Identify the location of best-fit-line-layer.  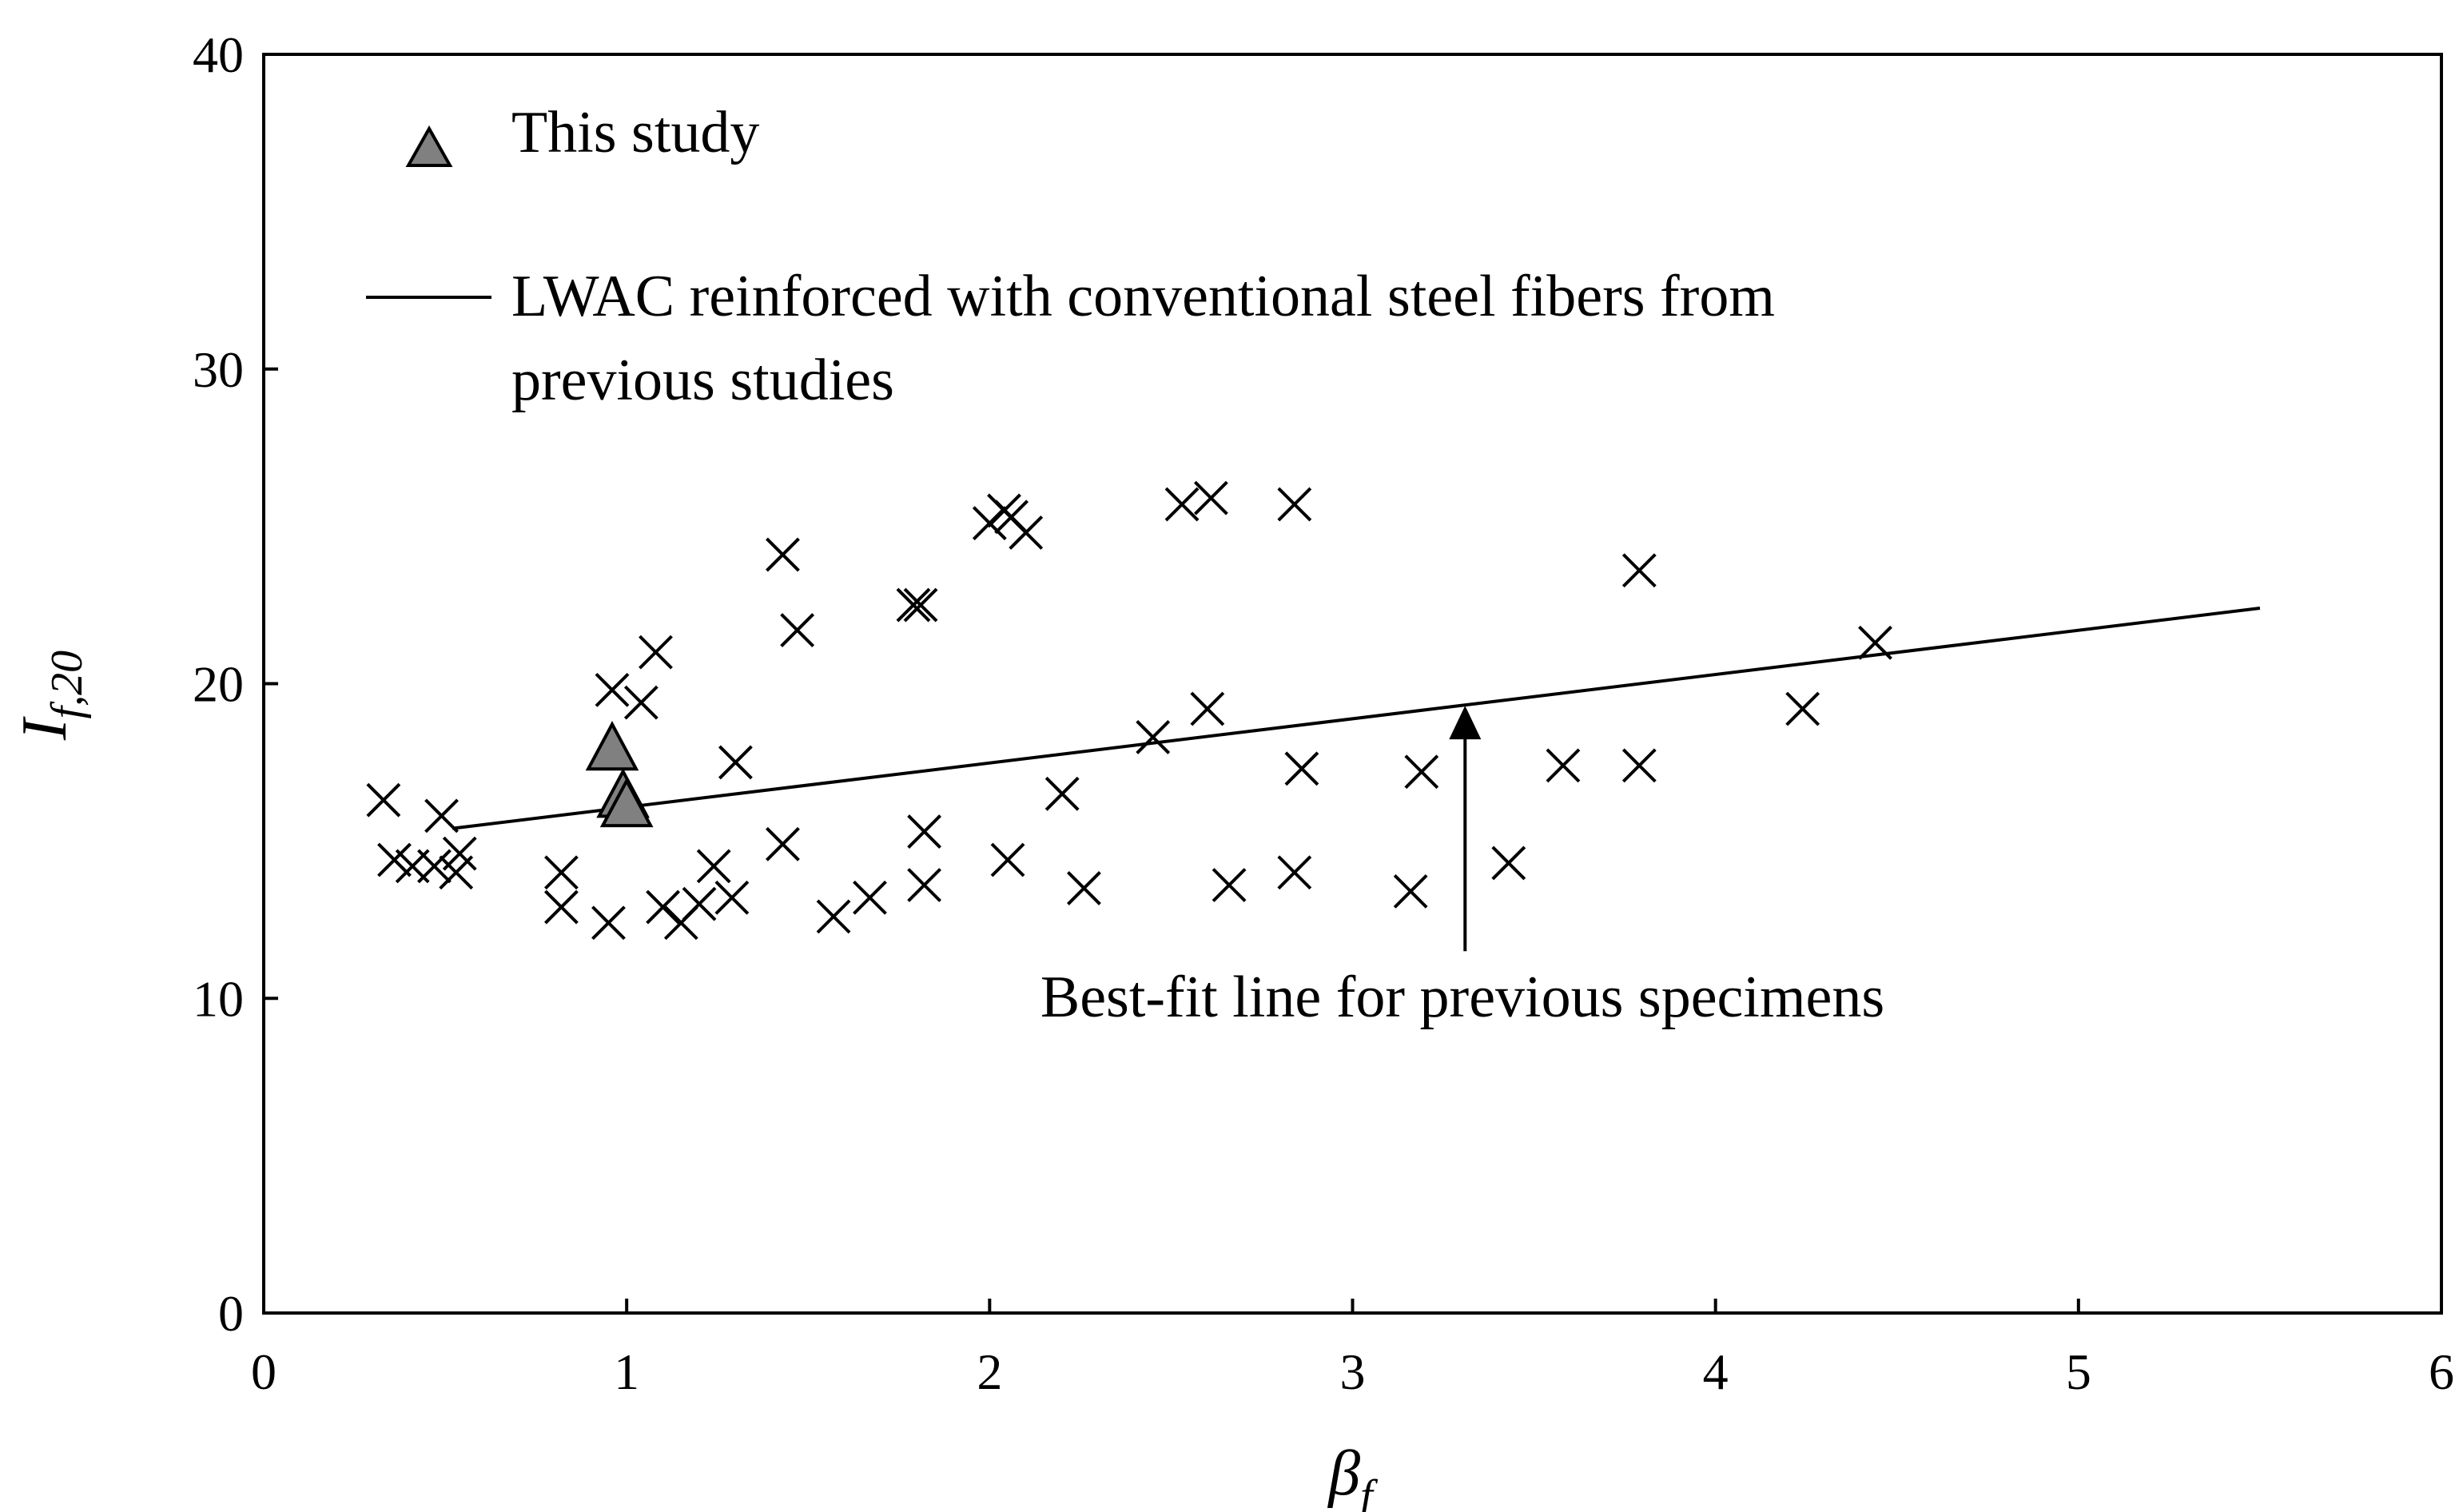
(1357, 718).